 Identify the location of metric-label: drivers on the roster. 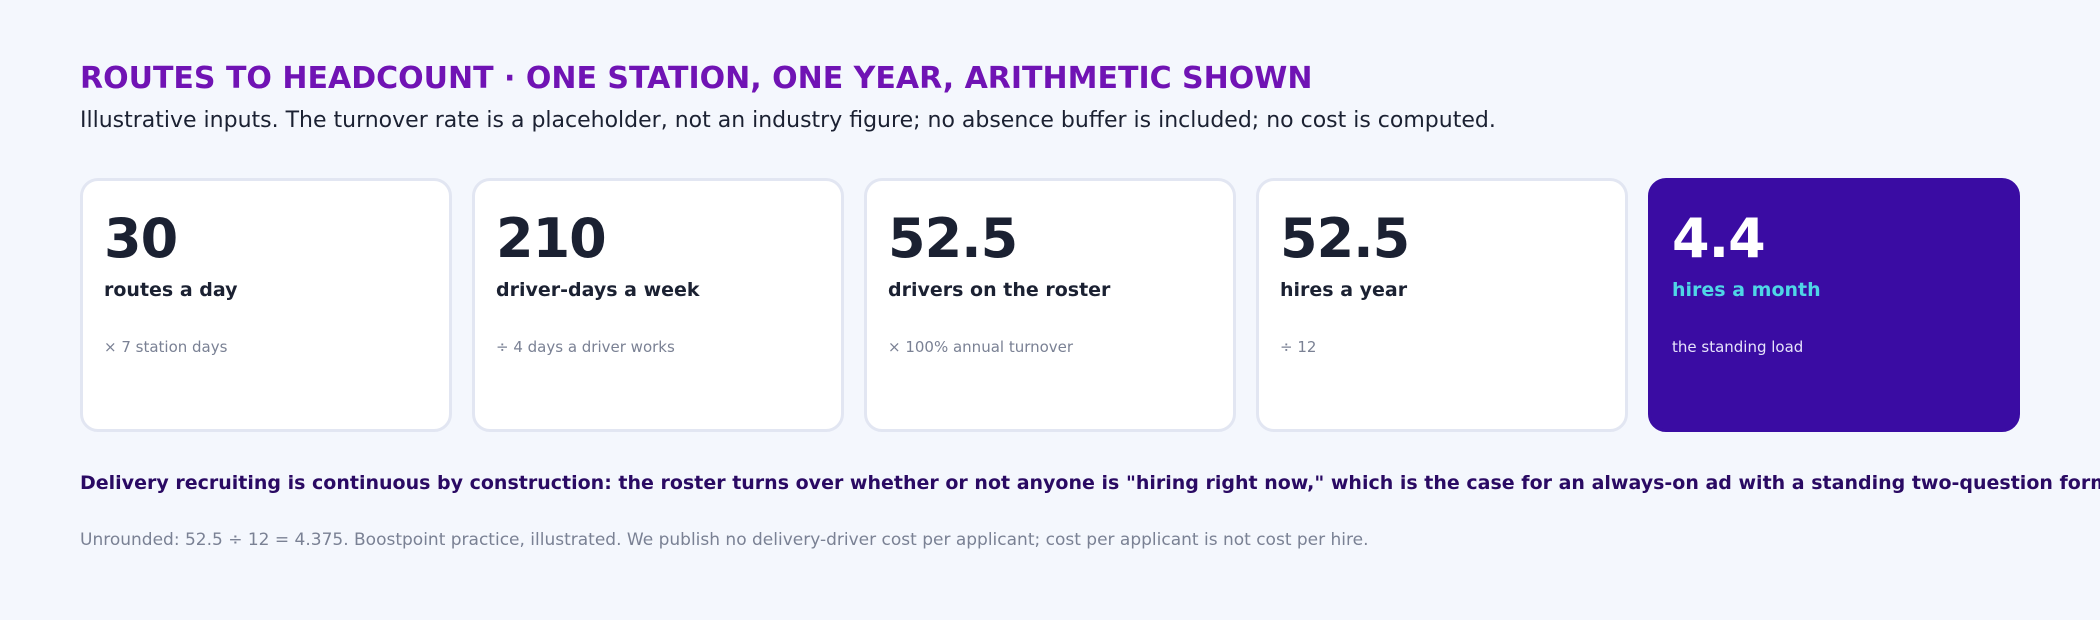
(999, 290).